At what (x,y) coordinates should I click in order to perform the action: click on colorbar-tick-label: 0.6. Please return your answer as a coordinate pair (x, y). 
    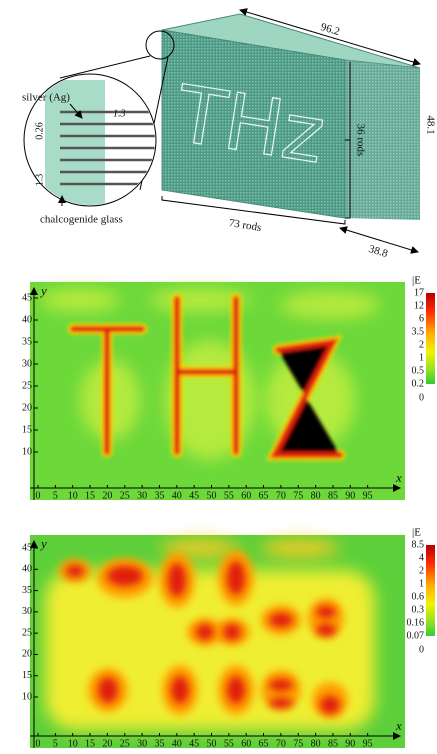
    Looking at the image, I should click on (418, 596).